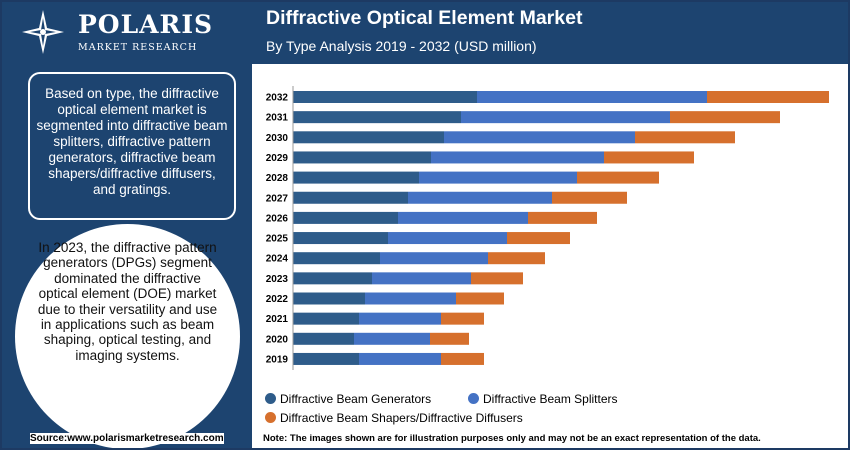 The height and width of the screenshot is (450, 850). I want to click on y-tick-label-2019: 2019, so click(277, 359).